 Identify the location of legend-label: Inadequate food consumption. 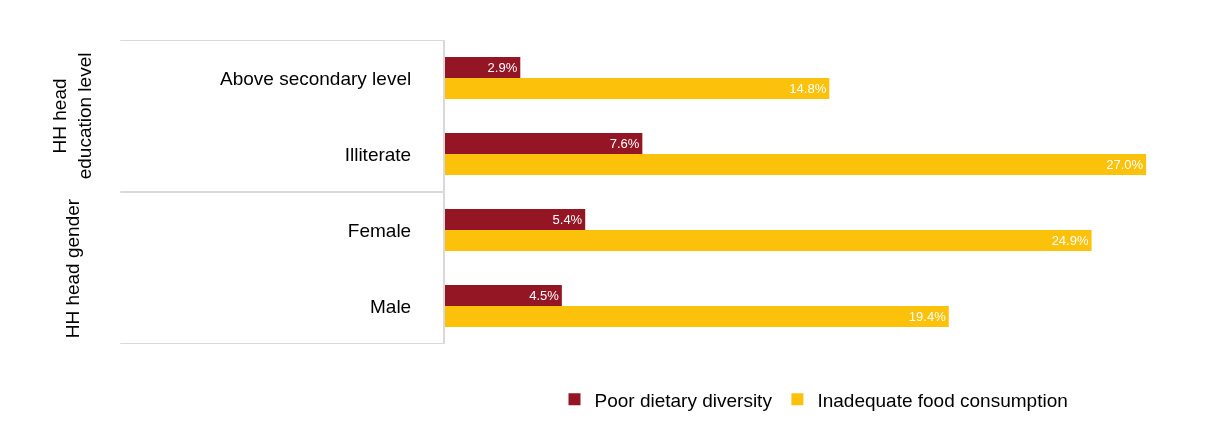
(942, 400).